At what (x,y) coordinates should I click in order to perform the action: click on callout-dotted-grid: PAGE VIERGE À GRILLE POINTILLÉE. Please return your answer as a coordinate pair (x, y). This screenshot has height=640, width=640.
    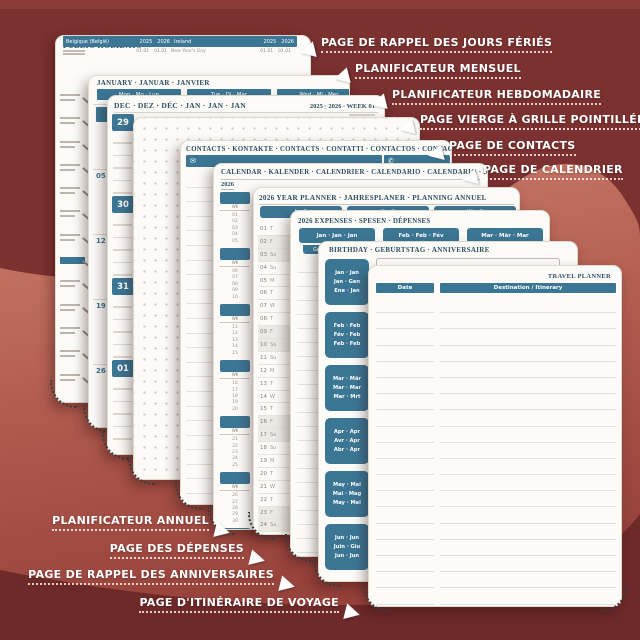
    Looking at the image, I should click on (518, 125).